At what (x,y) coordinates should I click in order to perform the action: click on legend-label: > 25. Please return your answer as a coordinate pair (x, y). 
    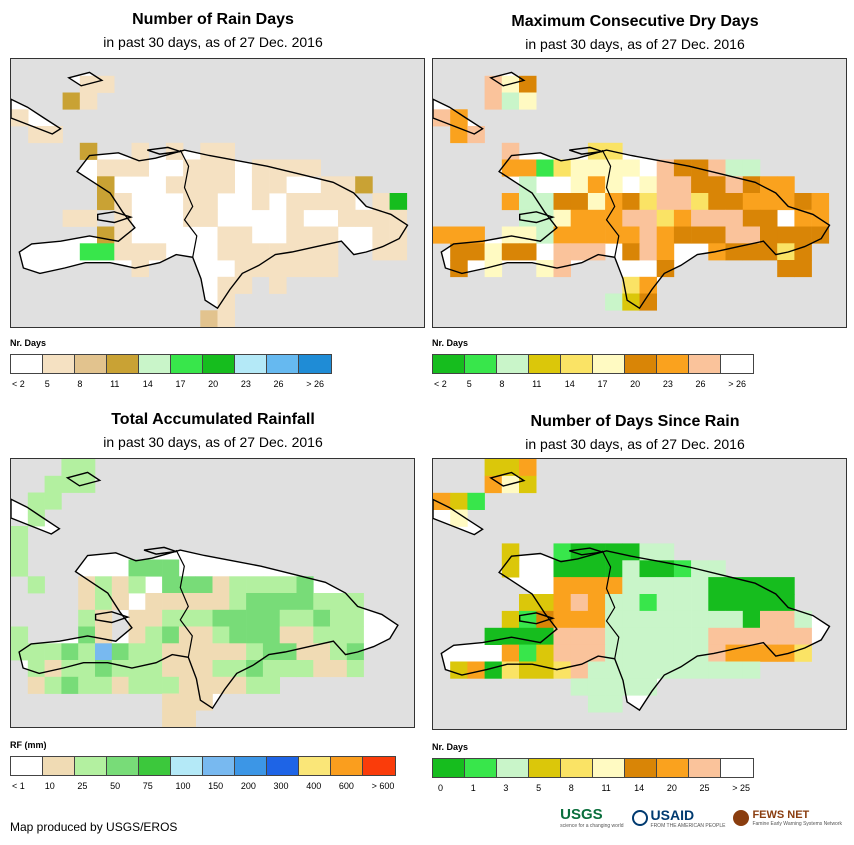
    Looking at the image, I should click on (741, 788).